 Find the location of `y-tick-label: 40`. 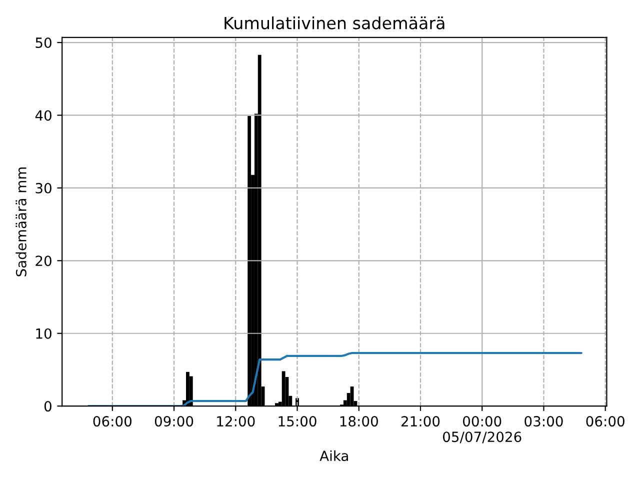

y-tick-label: 40 is located at coordinates (43, 115).